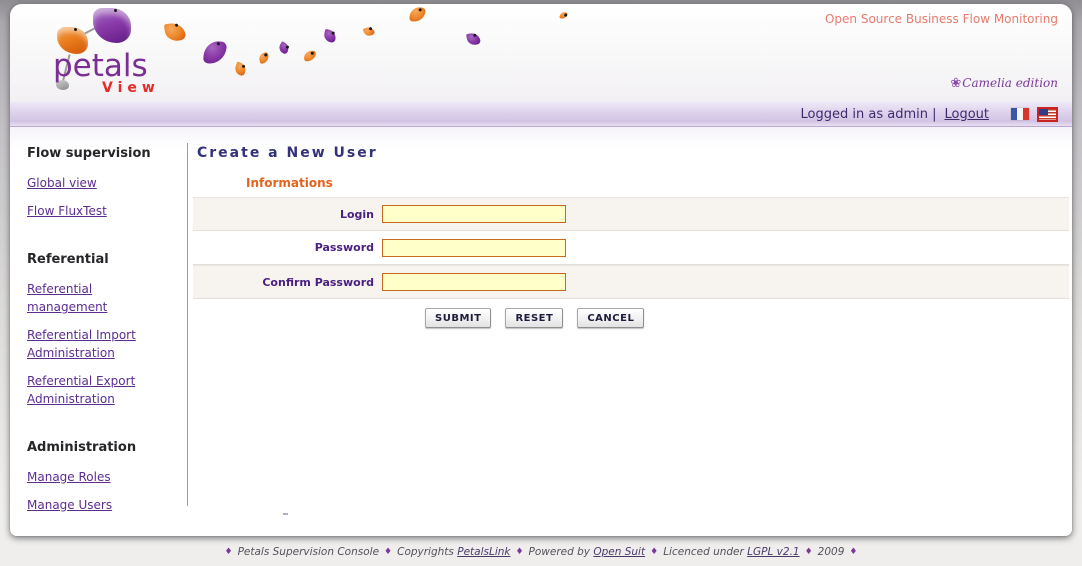 This screenshot has width=1082, height=566. What do you see at coordinates (67, 298) in the screenshot?
I see `sidebar-item-referential-management: Referential management` at bounding box center [67, 298].